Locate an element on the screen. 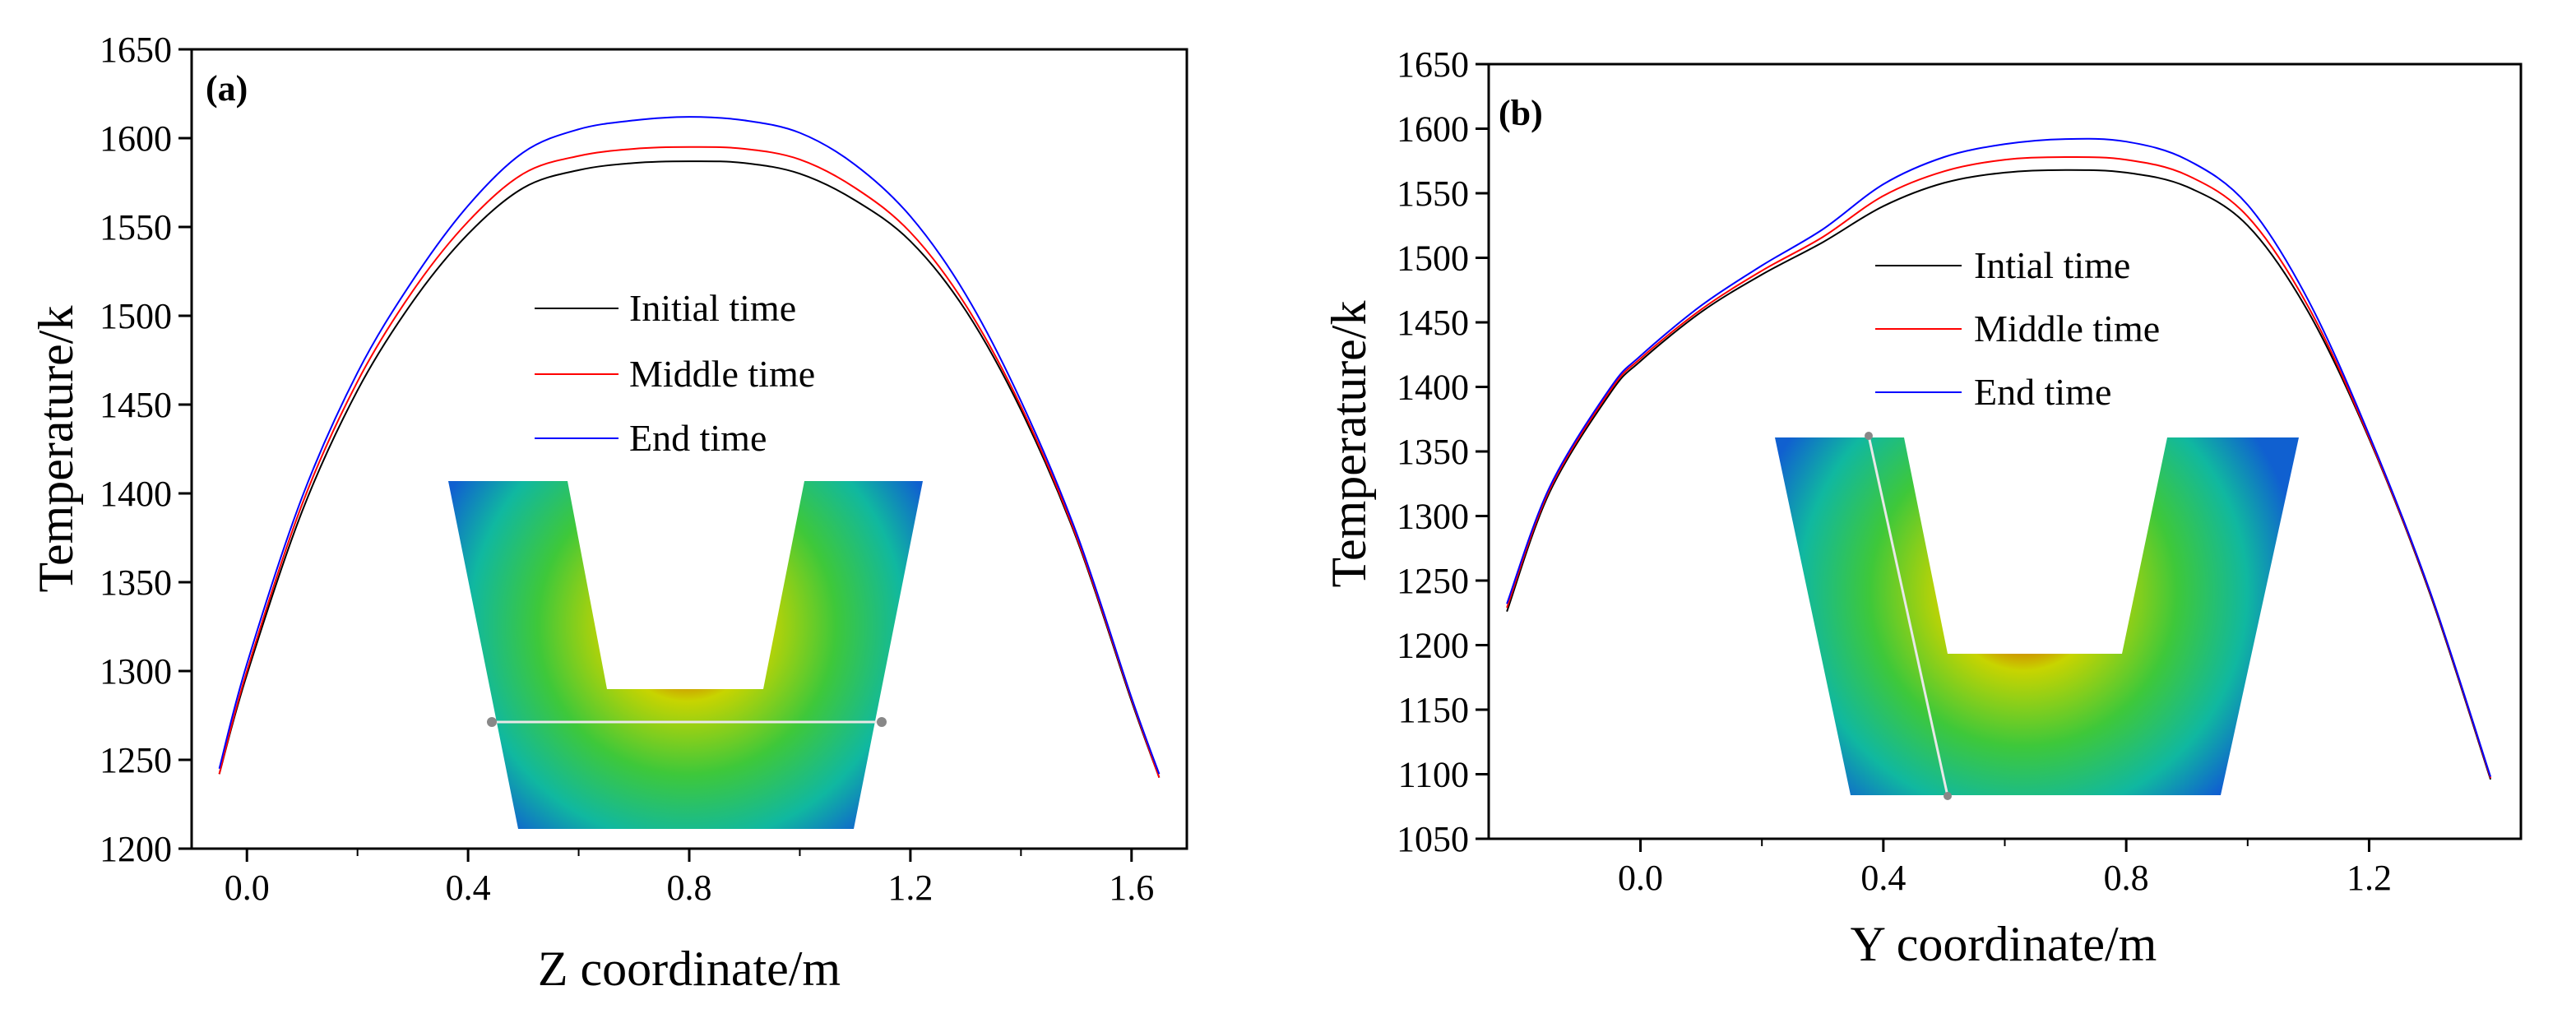 This screenshot has height=1009, width=2576. legend-b-label-end: End time is located at coordinates (2043, 392).